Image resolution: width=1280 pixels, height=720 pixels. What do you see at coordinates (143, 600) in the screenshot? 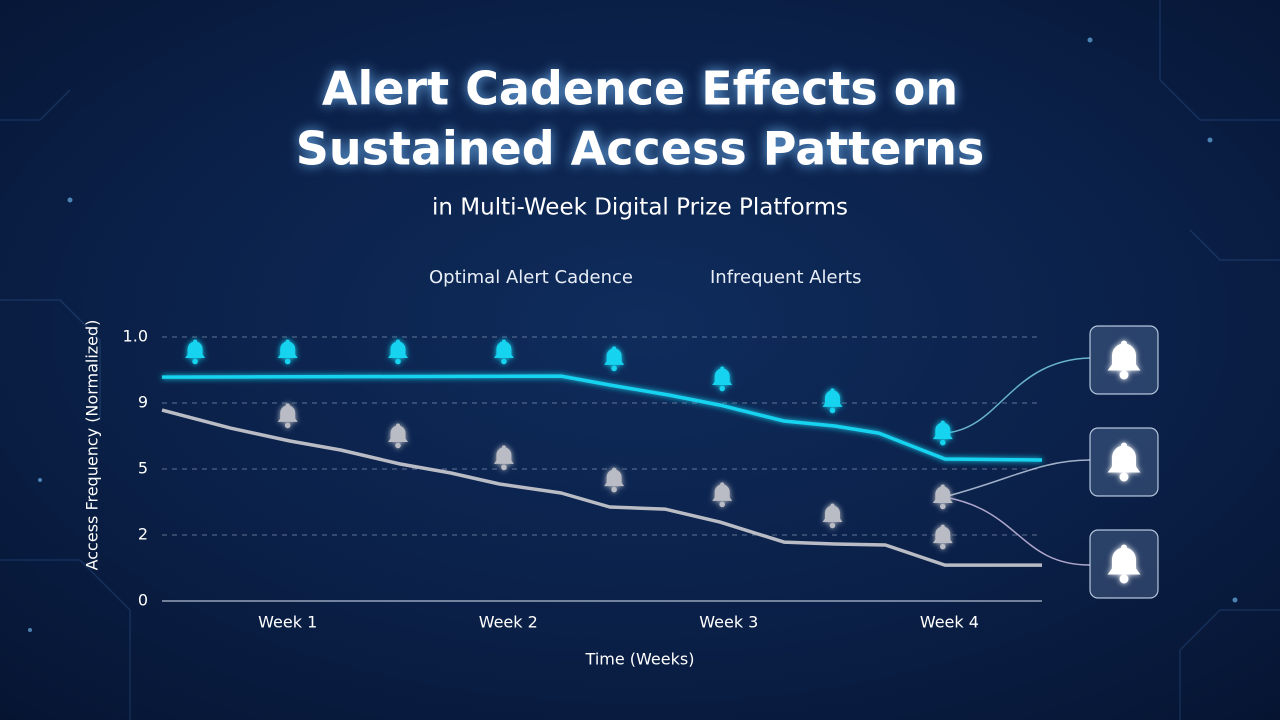
I see `y-tick-label: 0` at bounding box center [143, 600].